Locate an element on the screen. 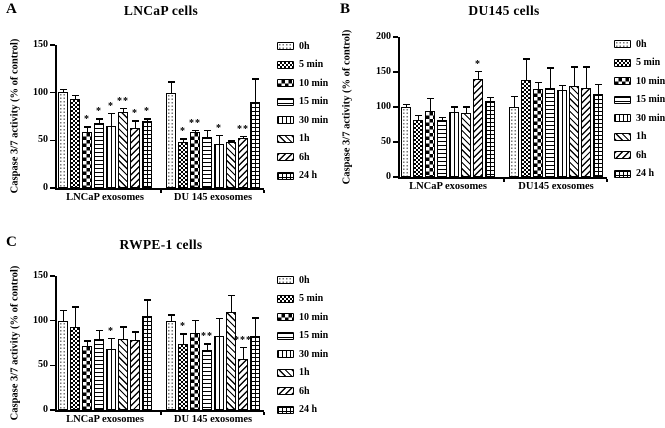  legend-swatch-1h is located at coordinates (622, 136).